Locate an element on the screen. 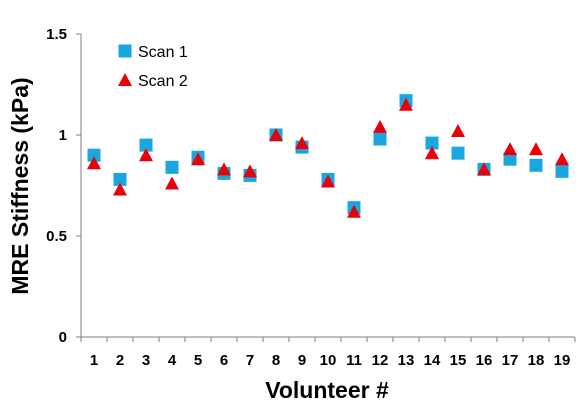  x-axis-title: Volunteer # is located at coordinates (327, 390).